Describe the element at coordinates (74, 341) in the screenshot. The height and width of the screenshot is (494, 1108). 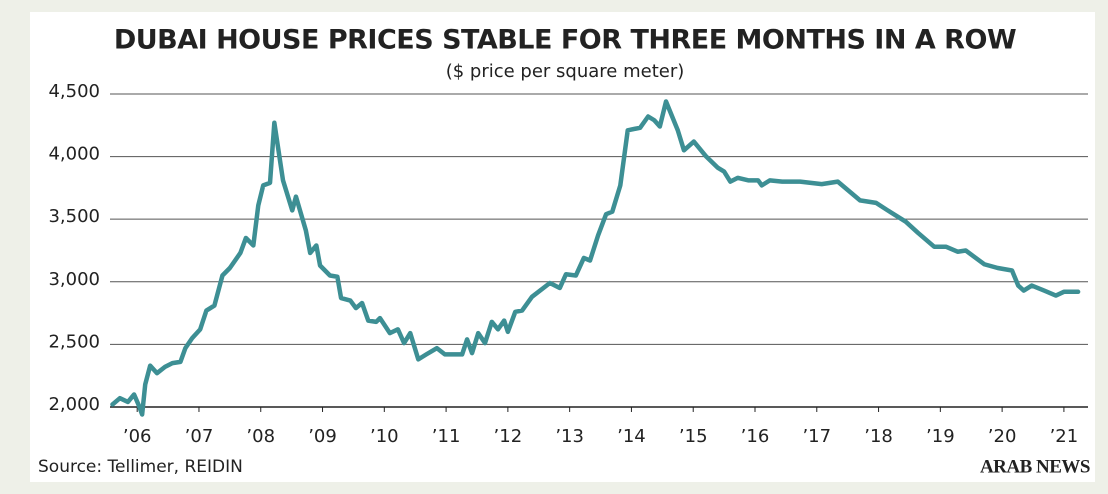
I see `y-tick-label: 2,500` at that location.